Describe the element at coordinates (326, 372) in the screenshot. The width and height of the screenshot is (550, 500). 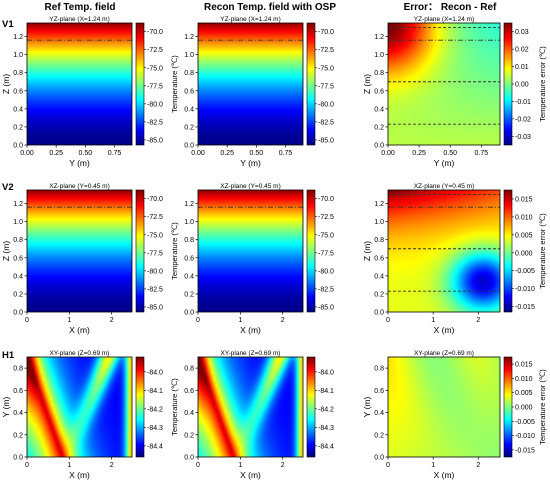
I see `colorbar-tick-label: -84.0` at that location.